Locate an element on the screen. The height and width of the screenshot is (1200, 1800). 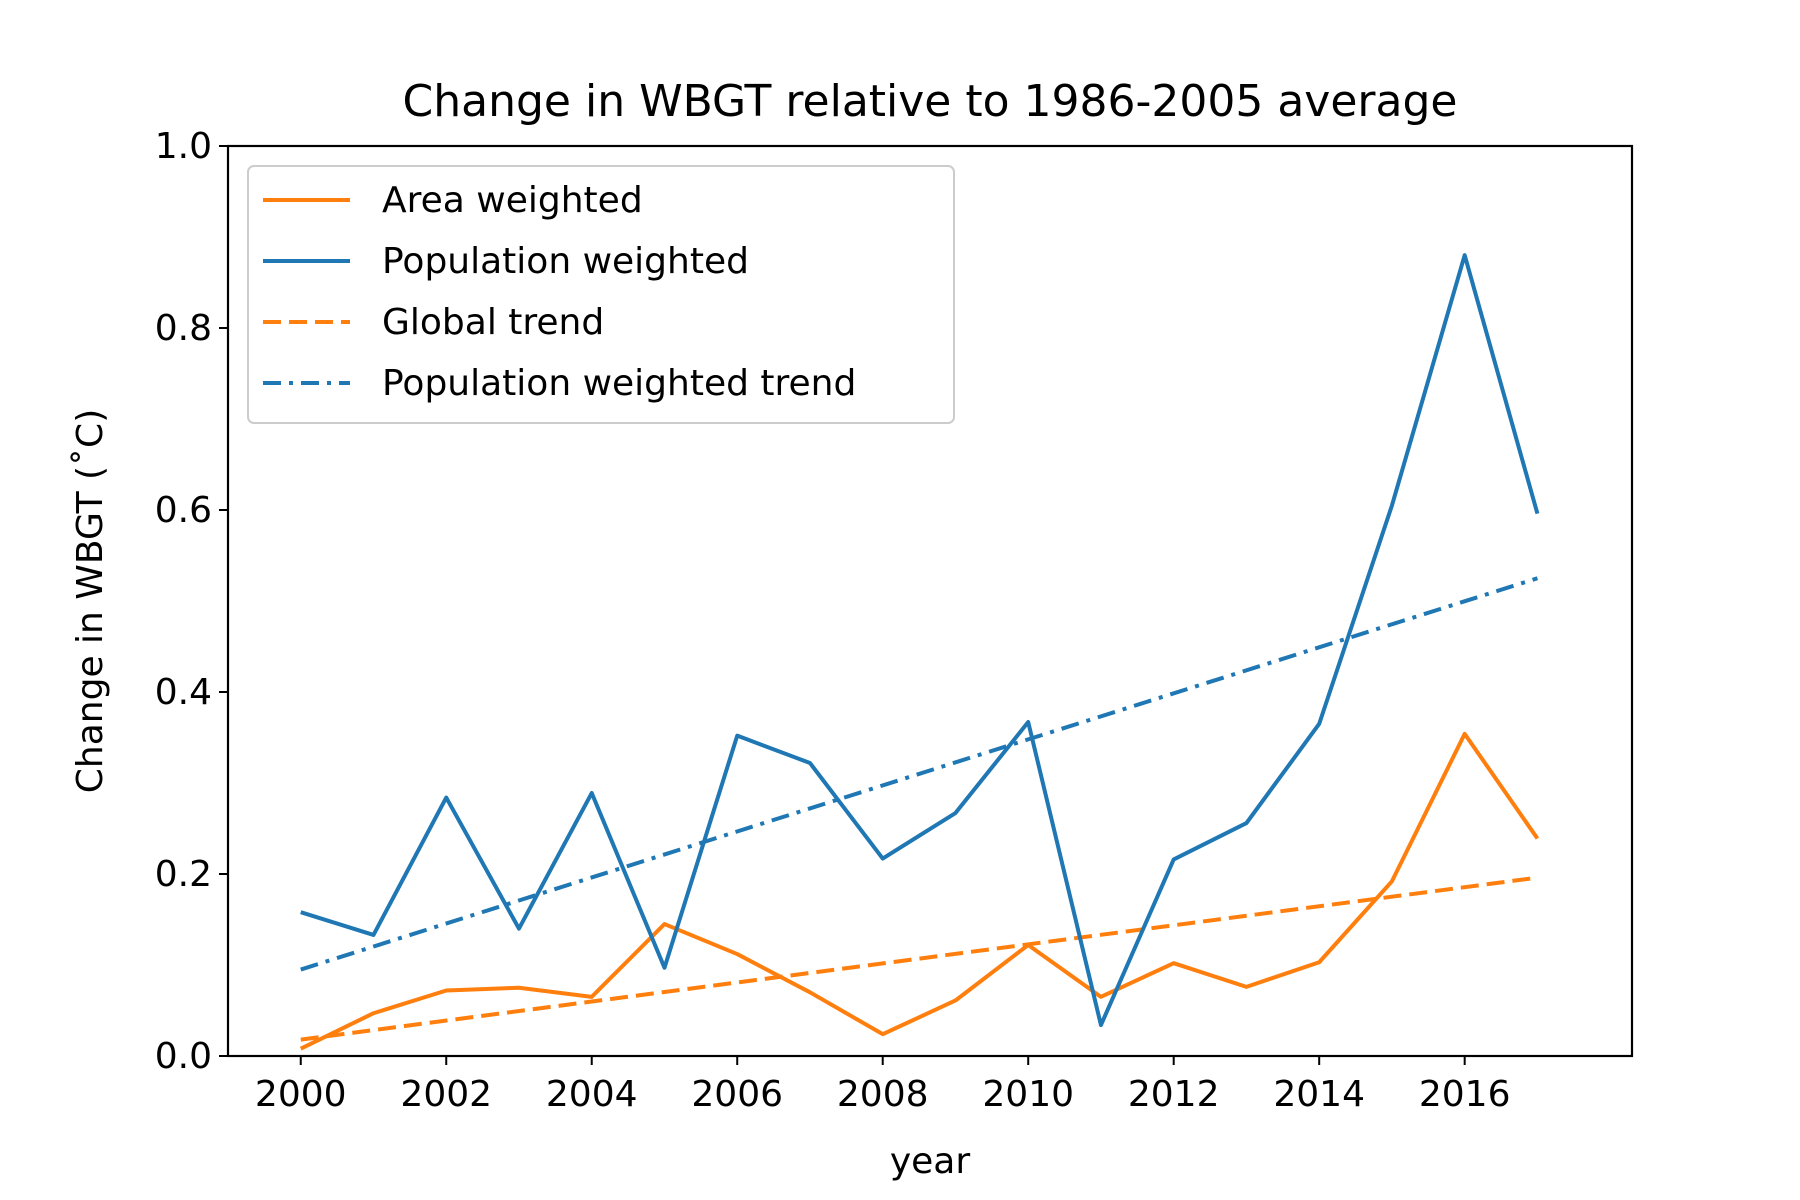
x-tick-label: 2004 is located at coordinates (592, 1094).